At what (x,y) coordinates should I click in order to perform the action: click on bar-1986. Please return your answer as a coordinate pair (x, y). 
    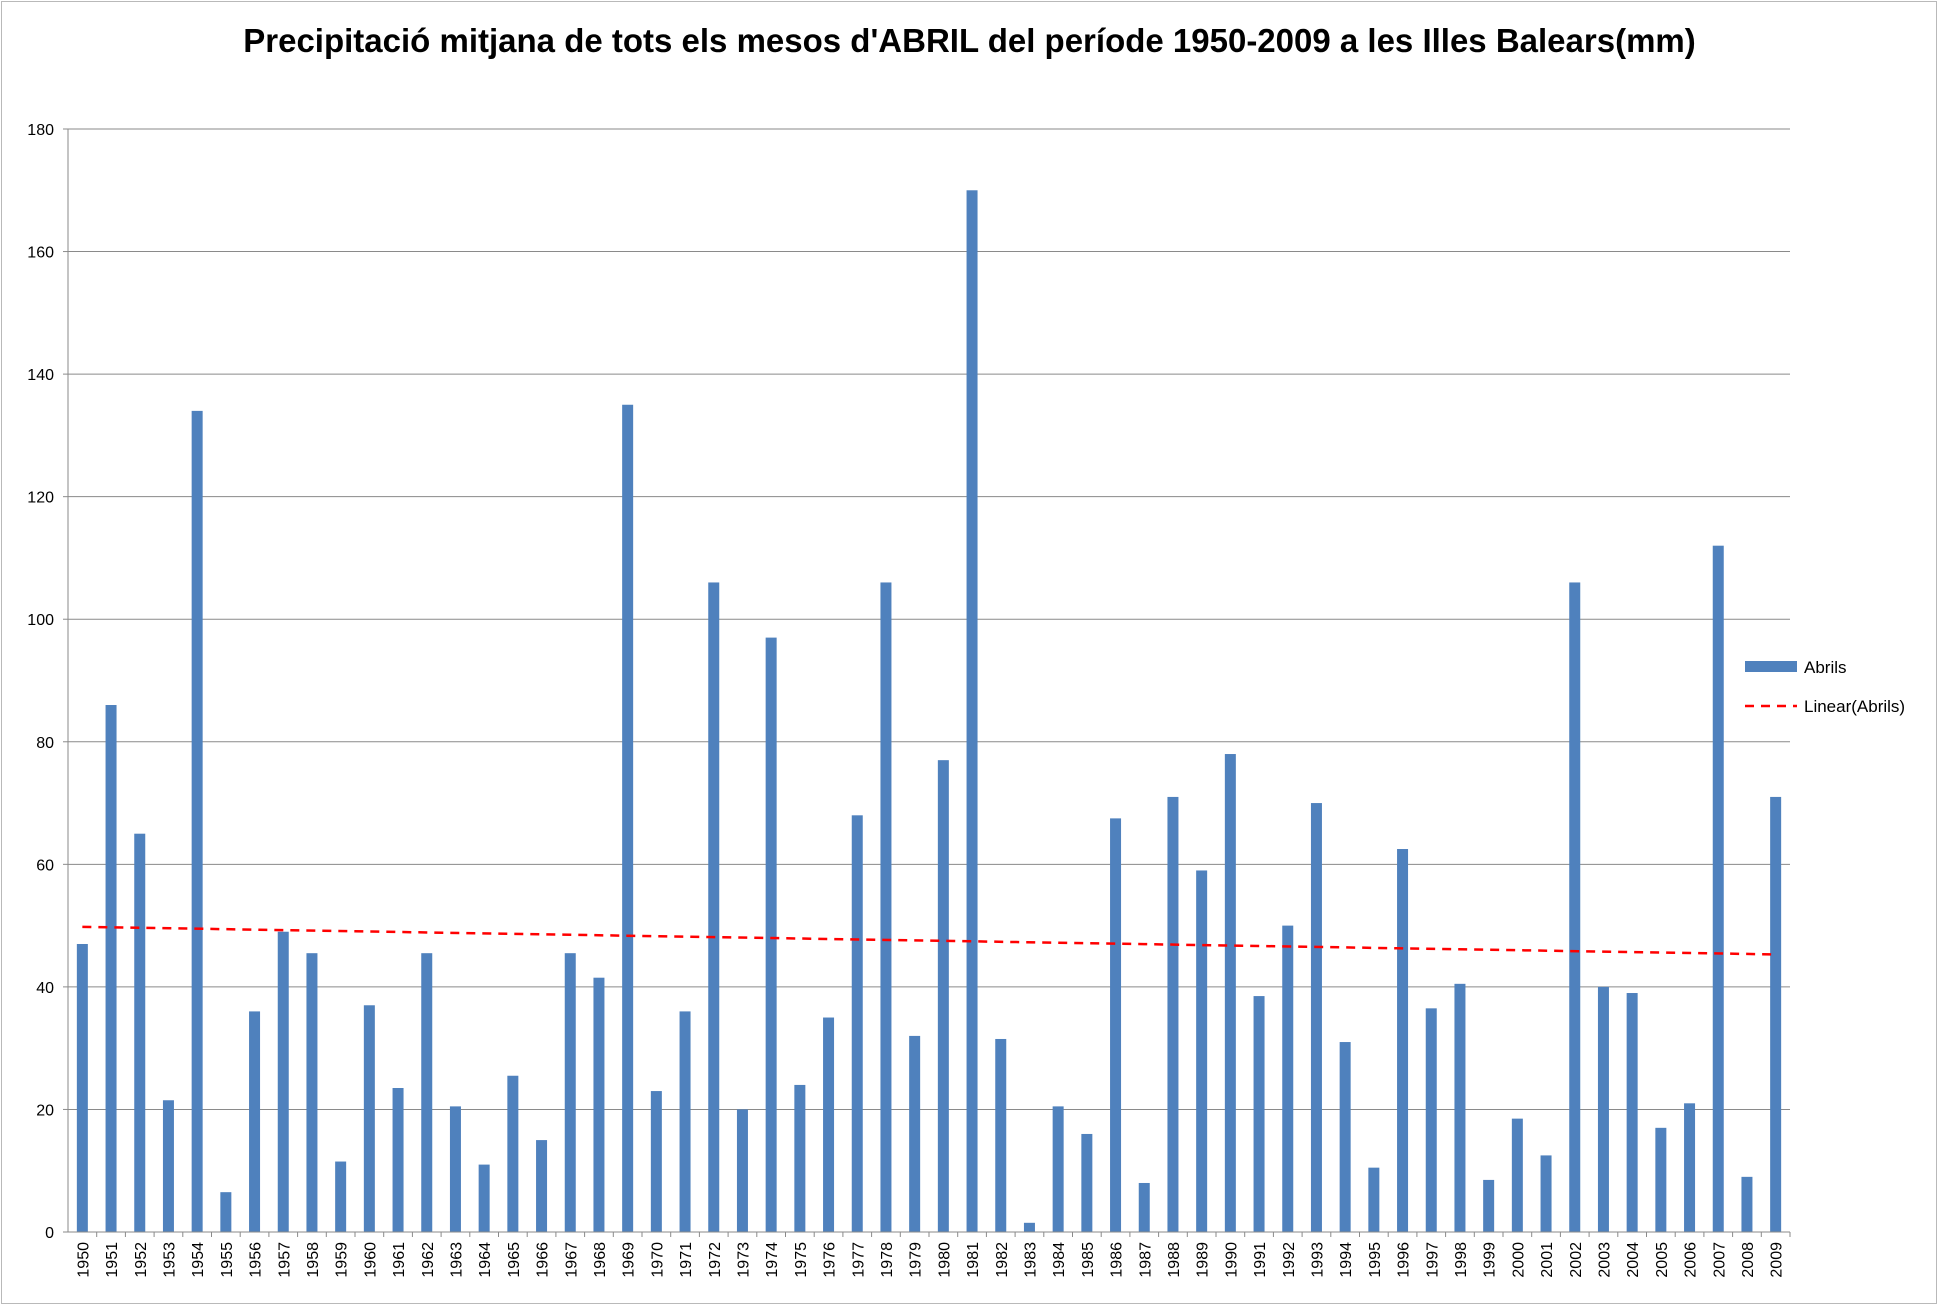
    Looking at the image, I should click on (1116, 1025).